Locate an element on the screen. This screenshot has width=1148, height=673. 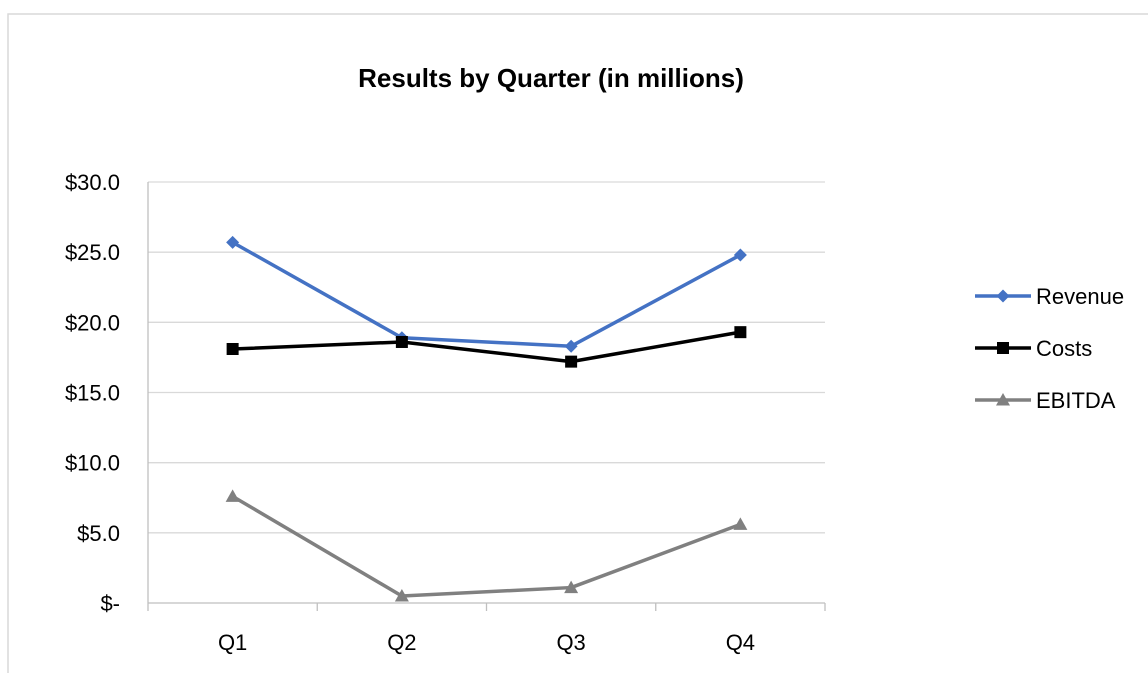
x-axis-ticks: Q1 Q2 Q3 Q4 is located at coordinates (486, 642).